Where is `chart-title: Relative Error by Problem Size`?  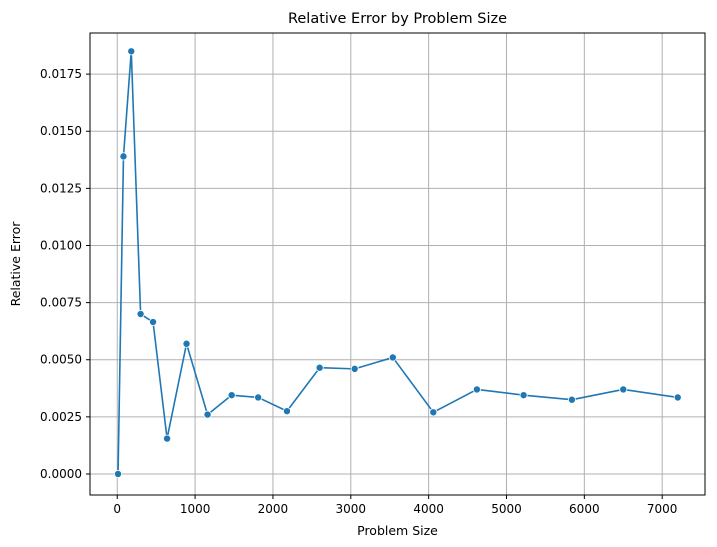
chart-title: Relative Error by Problem Size is located at coordinates (397, 19).